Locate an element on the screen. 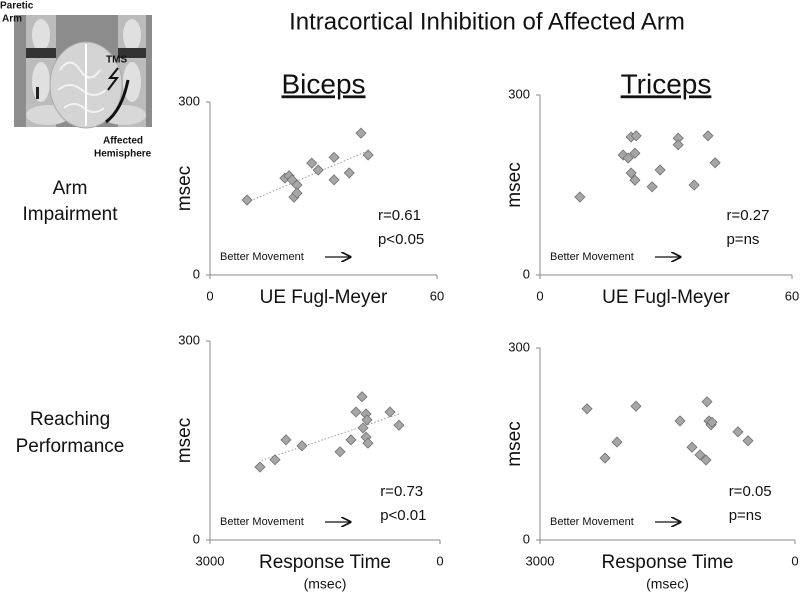 This screenshot has height=594, width=800. annotation: r=0.05 is located at coordinates (750, 491).